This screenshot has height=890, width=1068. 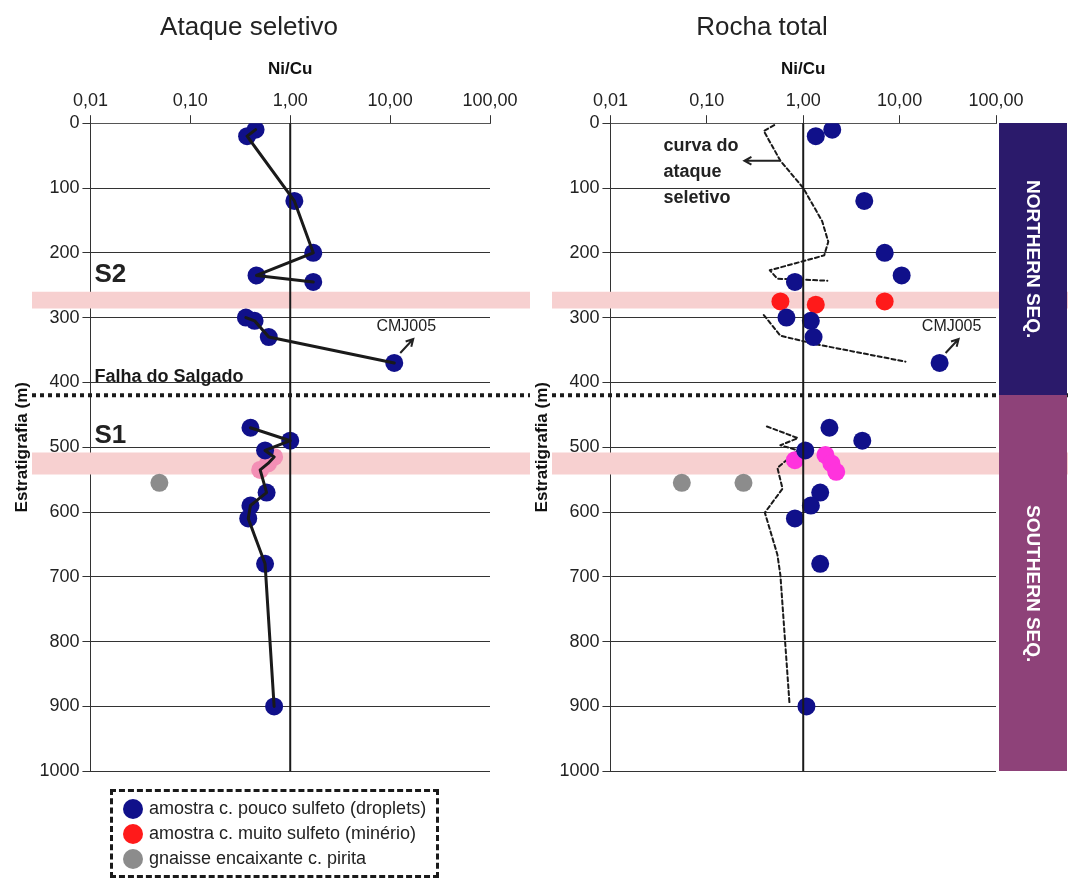 What do you see at coordinates (283, 833) in the screenshot?
I see `legend-label: amostra c. muito sulfeto (minério)` at bounding box center [283, 833].